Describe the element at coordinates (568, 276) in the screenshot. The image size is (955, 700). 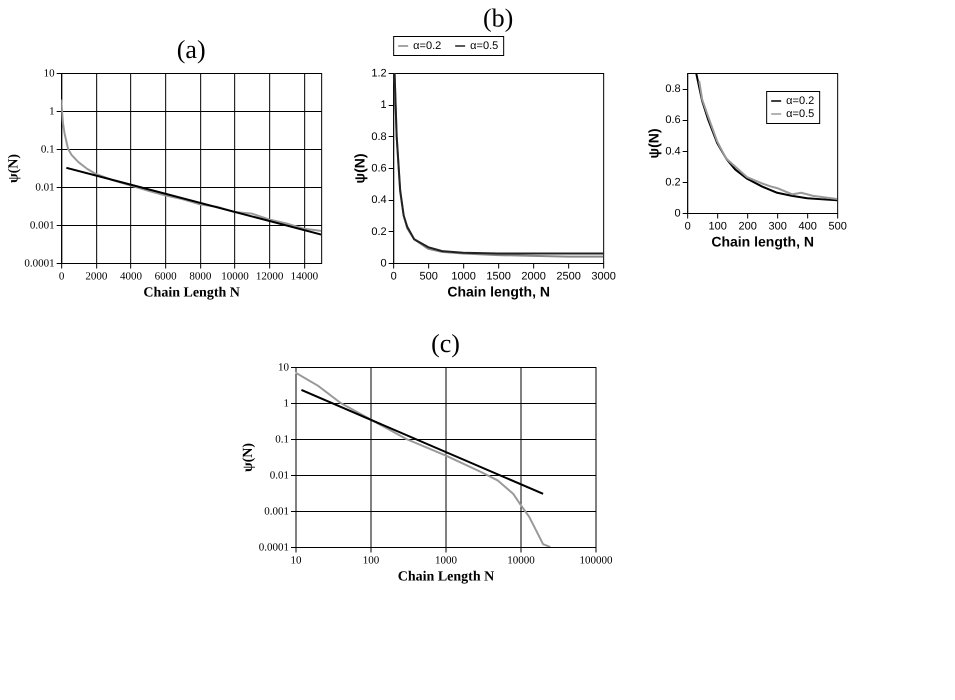
I see `x-tick-label: 2500` at that location.